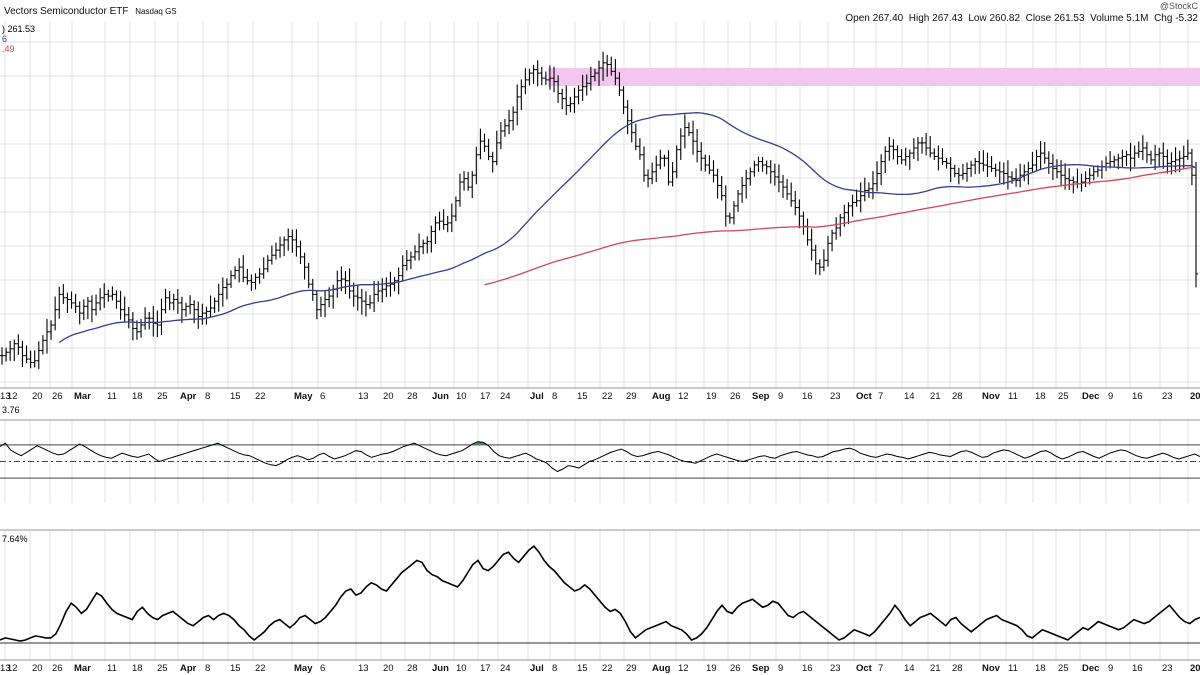  Describe the element at coordinates (12, 668) in the screenshot. I see `date-tick-label: 12` at that location.